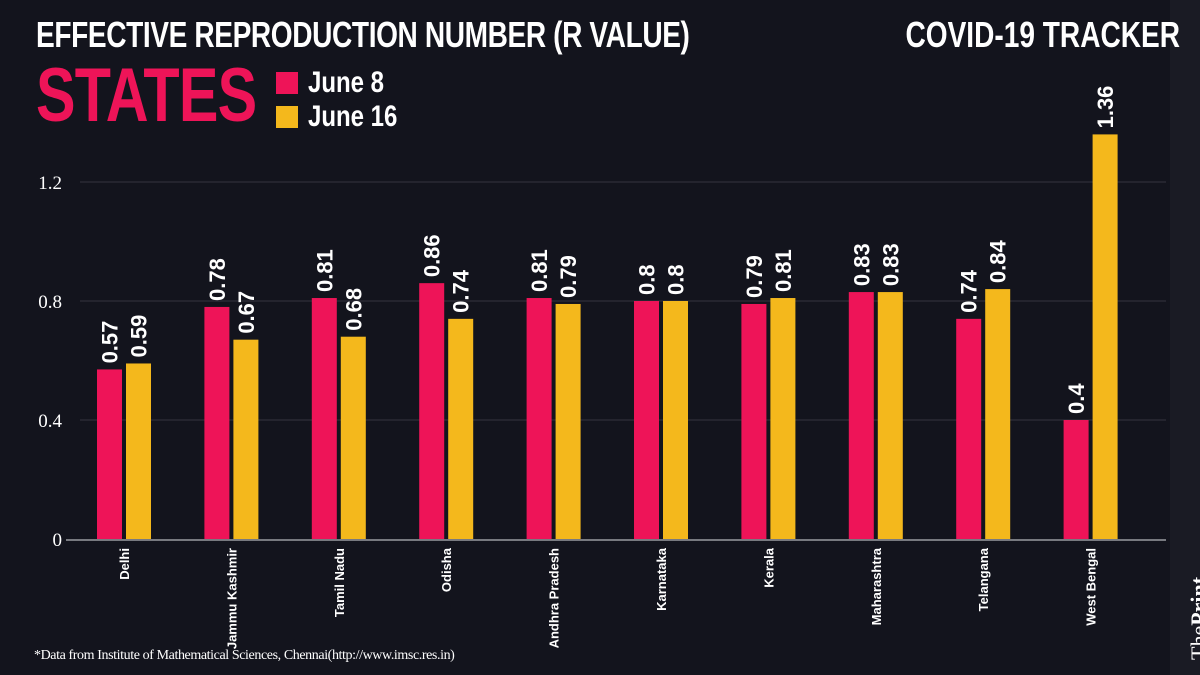 The height and width of the screenshot is (675, 1200). What do you see at coordinates (139, 336) in the screenshot?
I see `bar-value-label: 0.59` at bounding box center [139, 336].